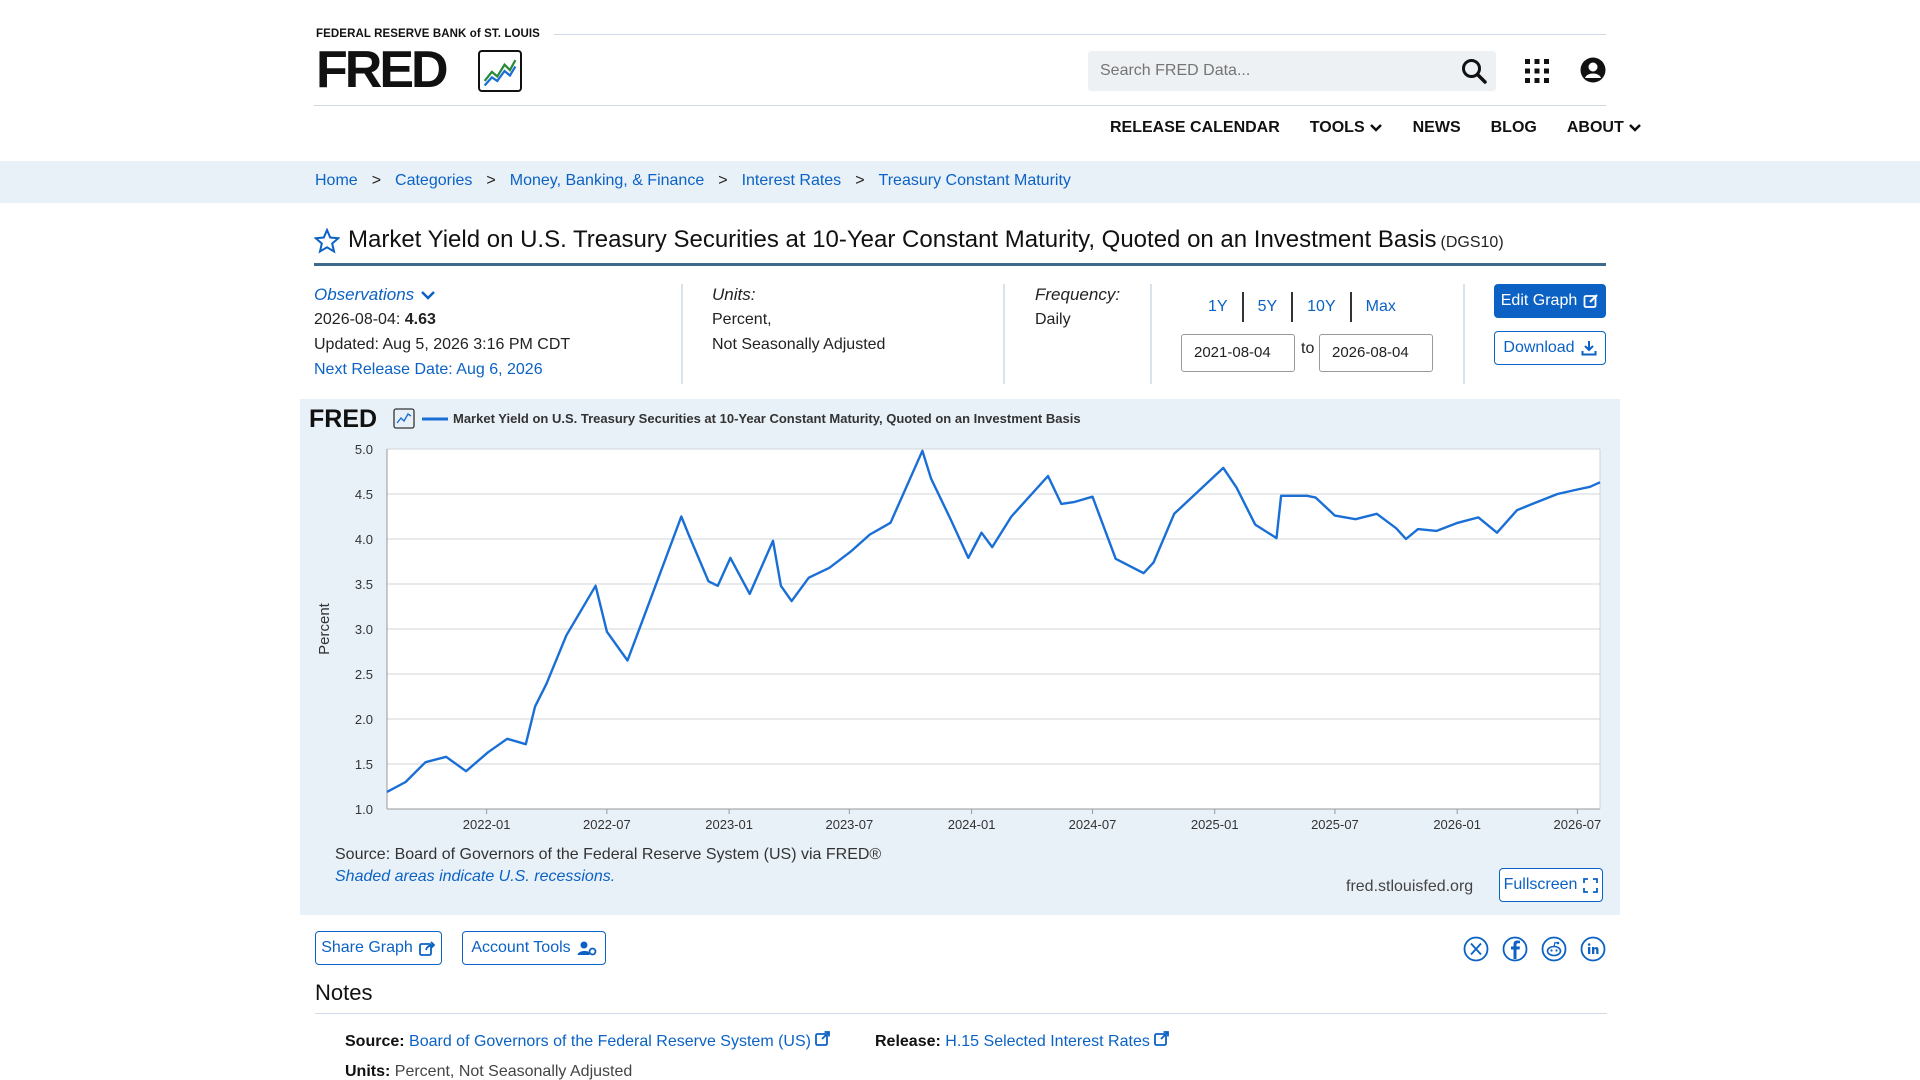 The height and width of the screenshot is (1080, 1920). What do you see at coordinates (734, 294) in the screenshot?
I see `units-label: Units:` at bounding box center [734, 294].